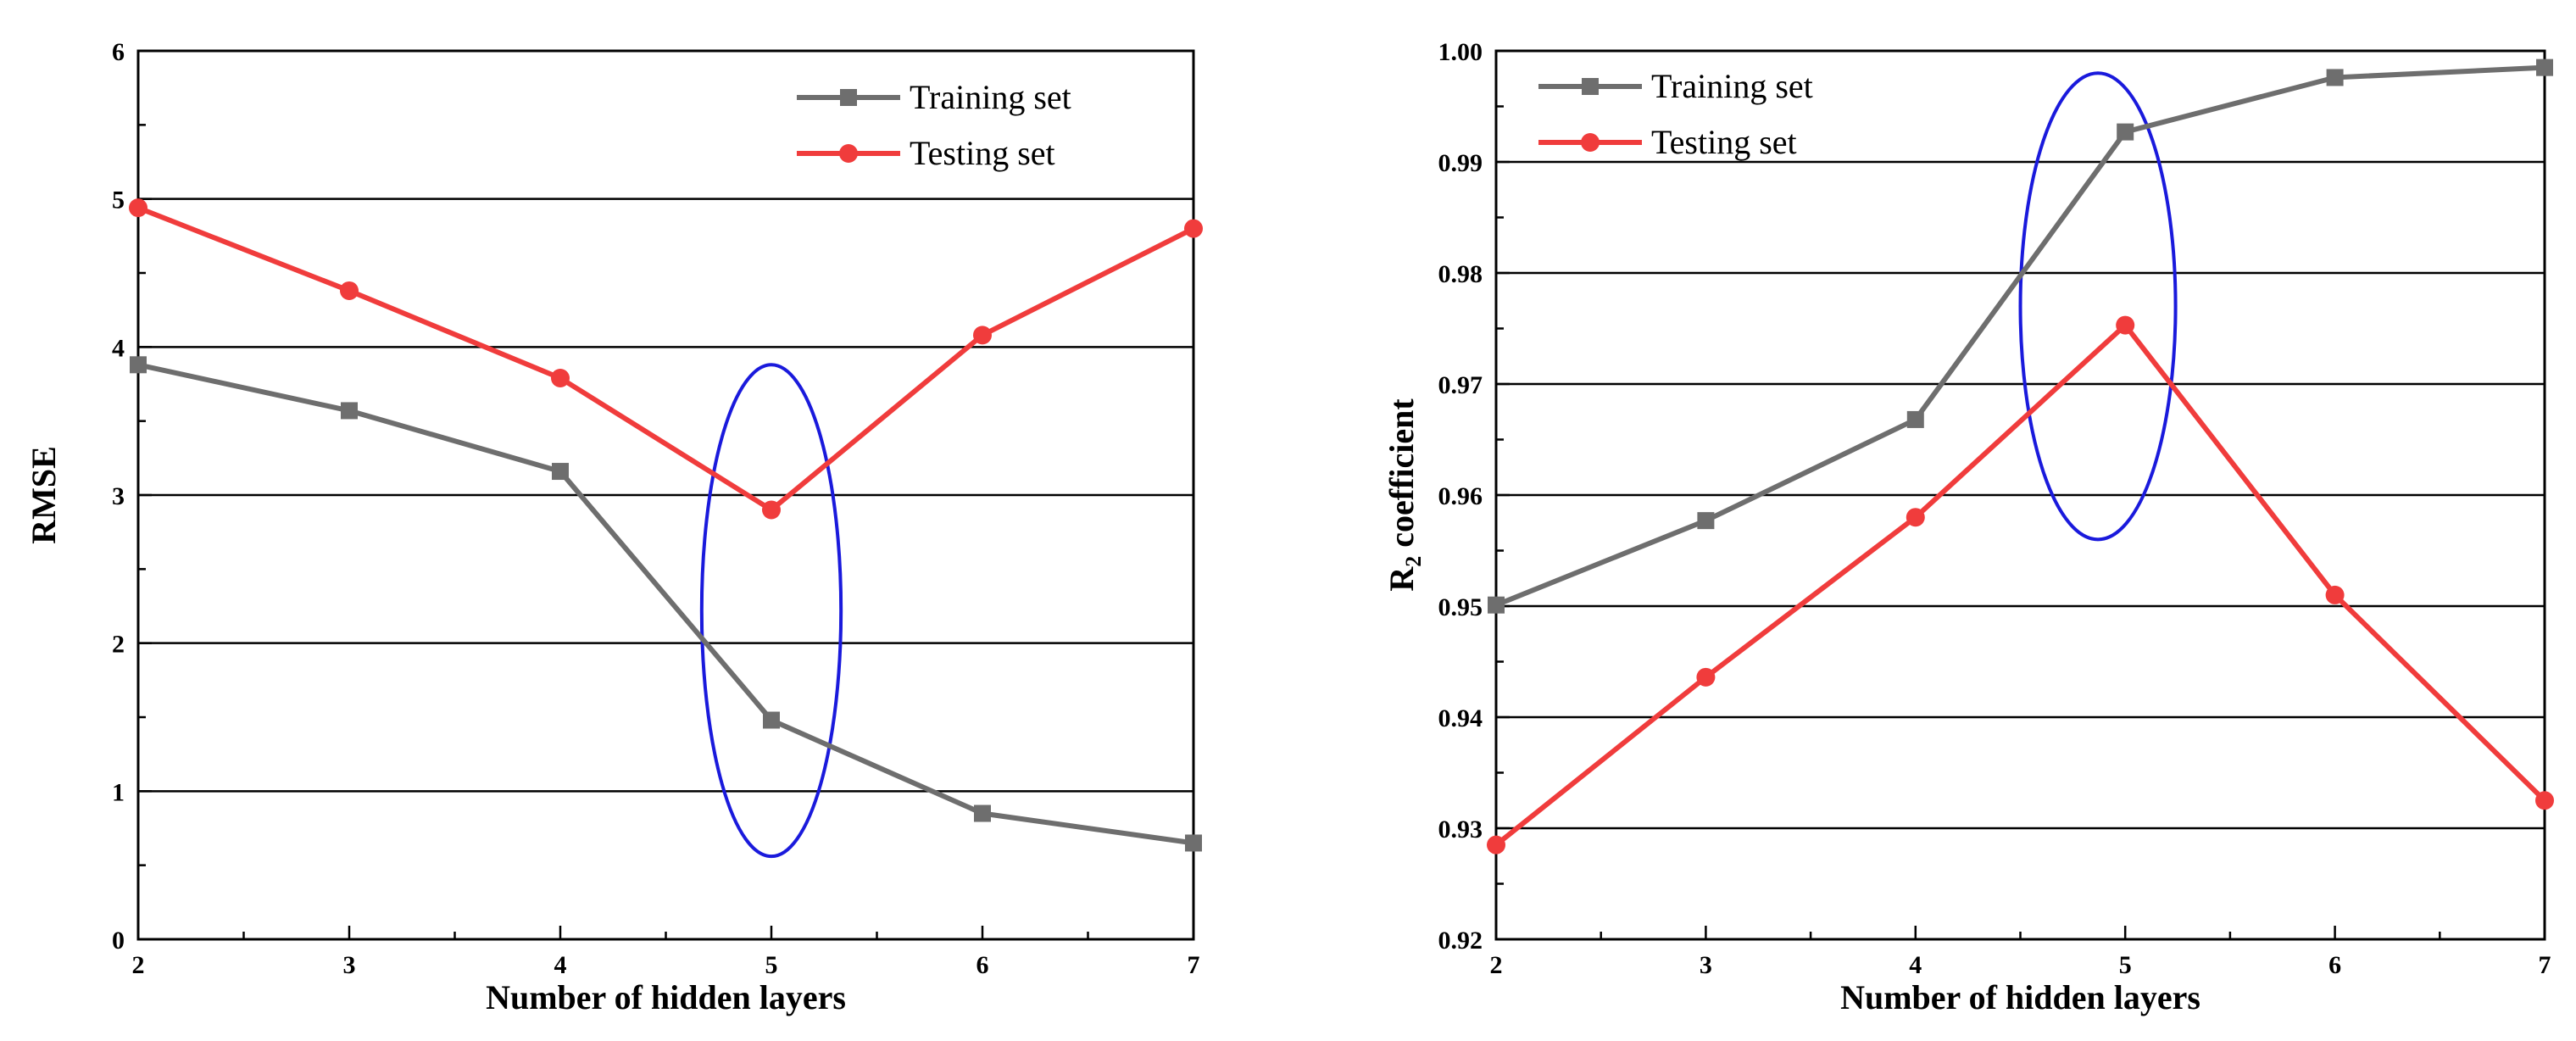 This screenshot has width=2576, height=1041. Describe the element at coordinates (1460, 163) in the screenshot. I see `y-tick-label: 0.99` at that location.